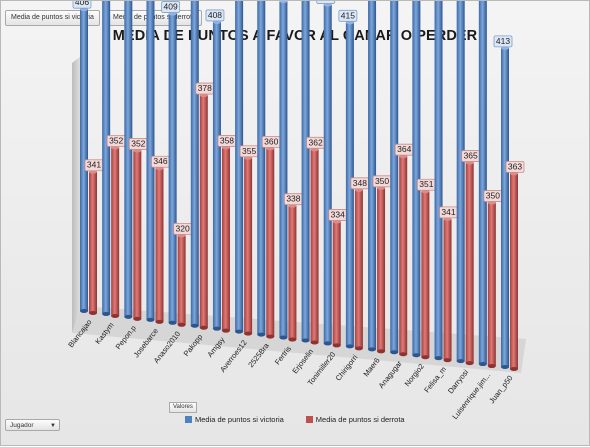 This screenshot has height=447, width=590. I want to click on legend-item-victoria: Media de puntos si victoria, so click(234, 419).